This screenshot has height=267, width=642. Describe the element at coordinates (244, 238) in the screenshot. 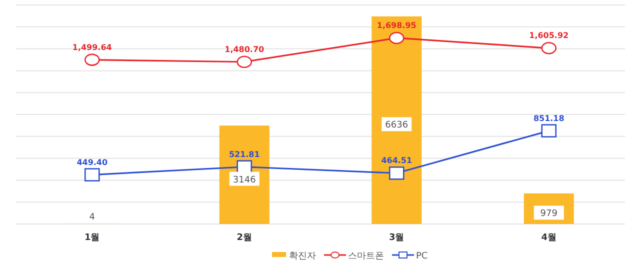

I see `x-tick-label: 2월` at that location.